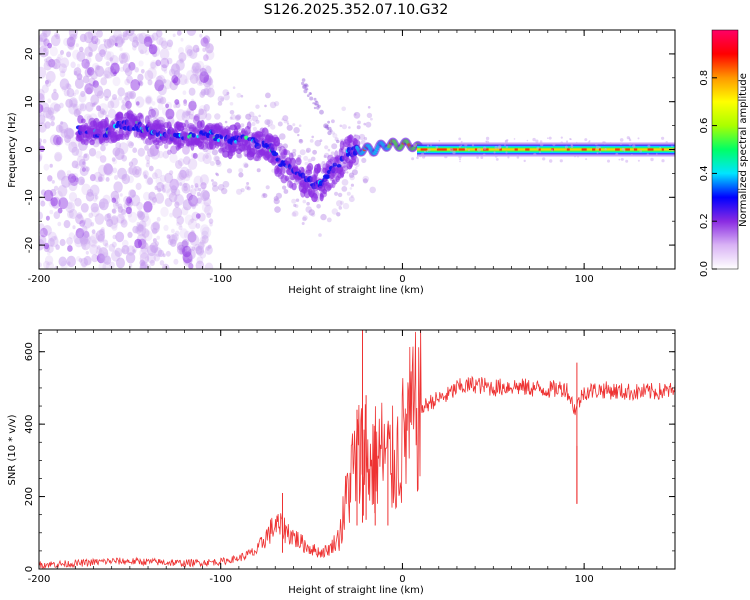 This screenshot has width=750, height=600. I want to click on colorbar-gradient, so click(725, 149).